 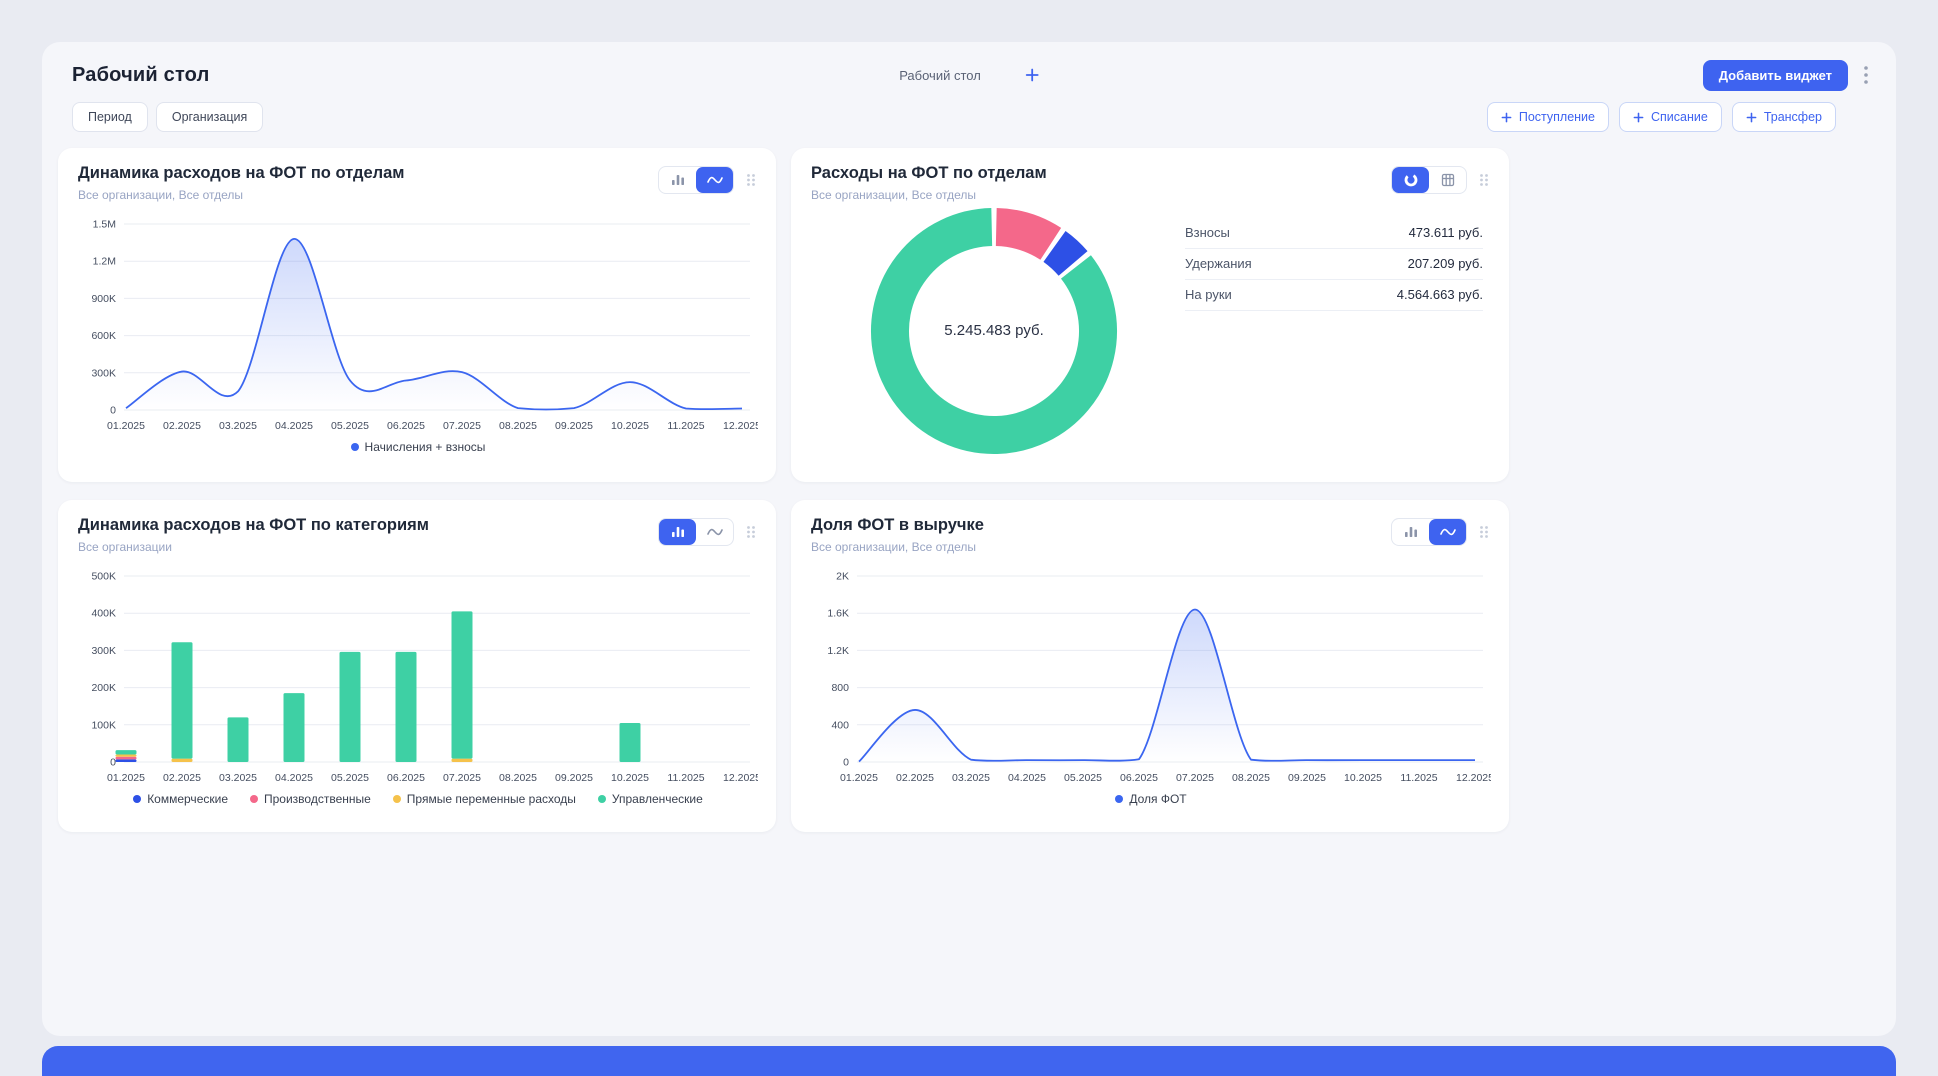 What do you see at coordinates (350, 778) in the screenshot?
I see `svg-text: 05.2025` at bounding box center [350, 778].